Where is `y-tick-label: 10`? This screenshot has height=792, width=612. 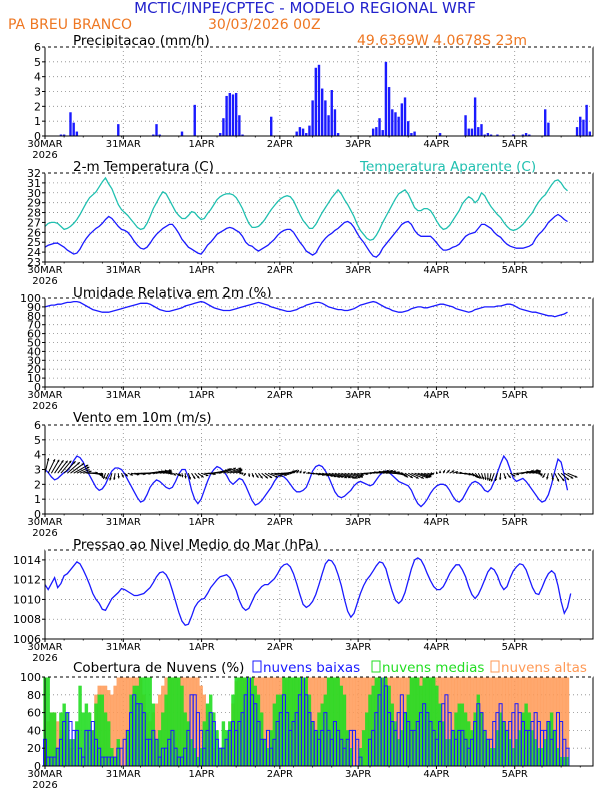 y-tick-label: 10 is located at coordinates (34, 378).